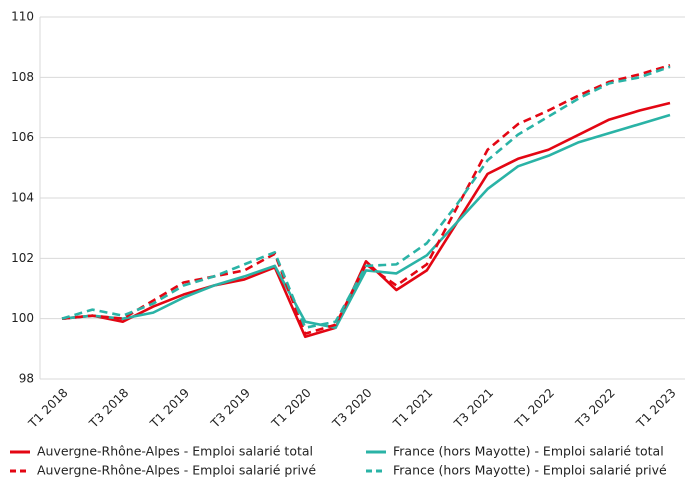 This screenshot has width=689, height=479. Describe the element at coordinates (22, 258) in the screenshot. I see `y-tick-label: 102` at that location.